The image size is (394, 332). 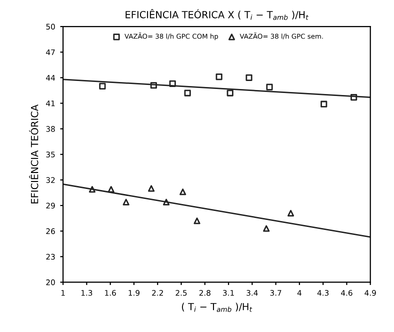 What do you see at coordinates (217, 307) in the screenshot?
I see `x-axis-title: ( T$_{i}$ − T$_{amb}$ )/H$_{t}$` at bounding box center [217, 307].